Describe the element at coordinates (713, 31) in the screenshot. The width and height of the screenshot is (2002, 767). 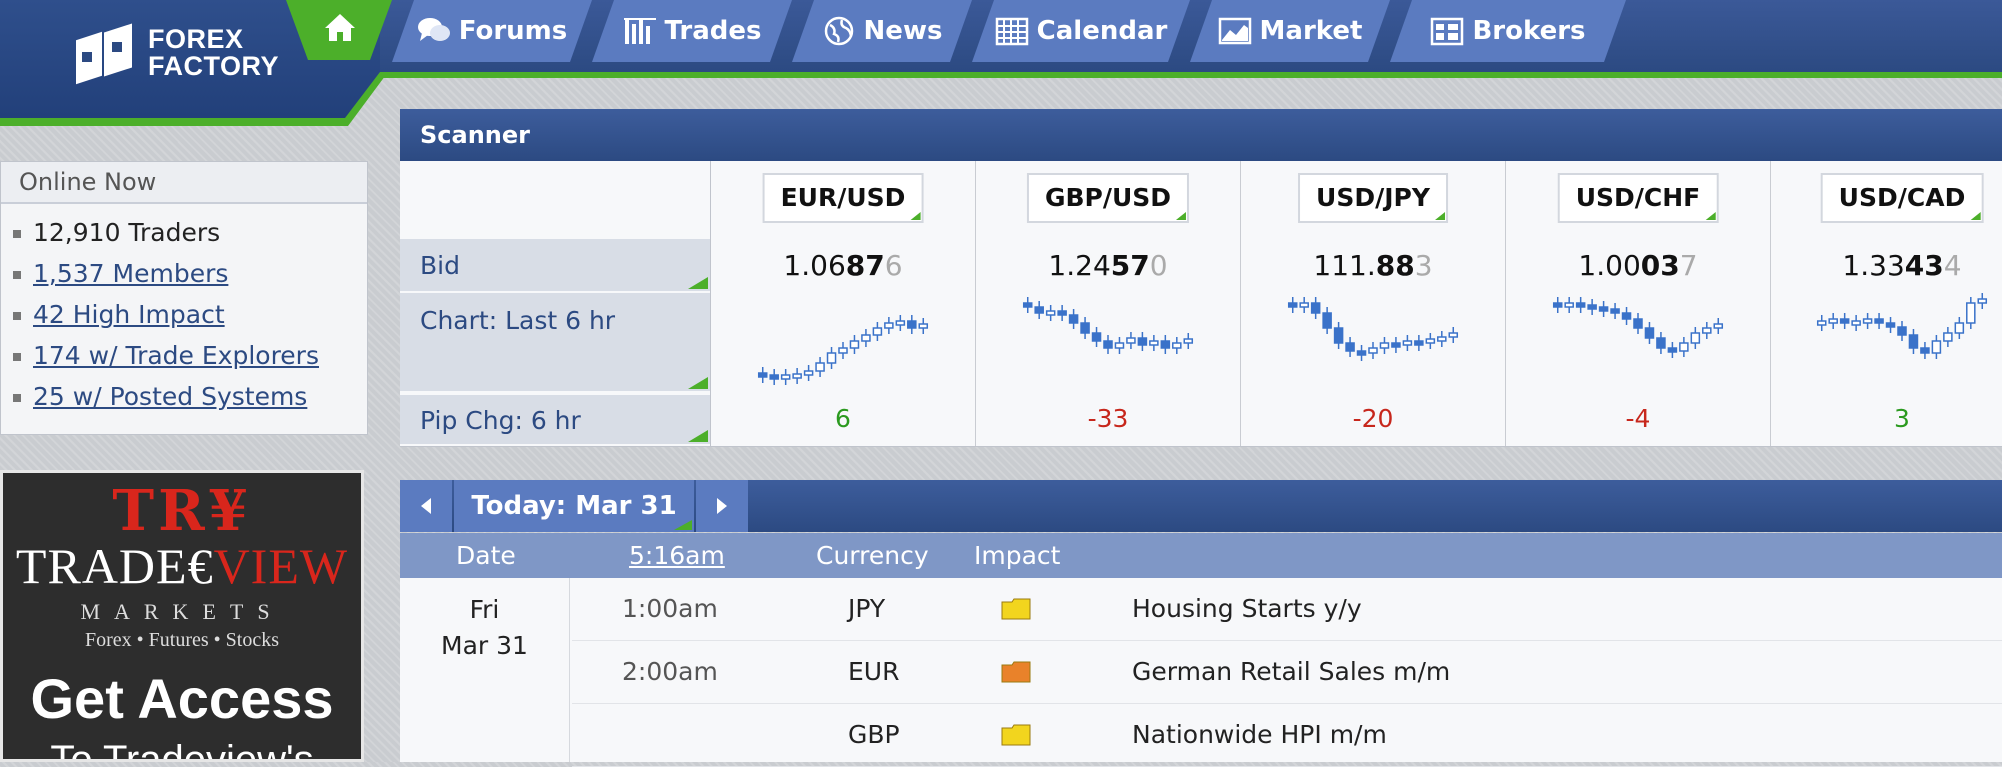
I see `nav-label: Trades` at that location.